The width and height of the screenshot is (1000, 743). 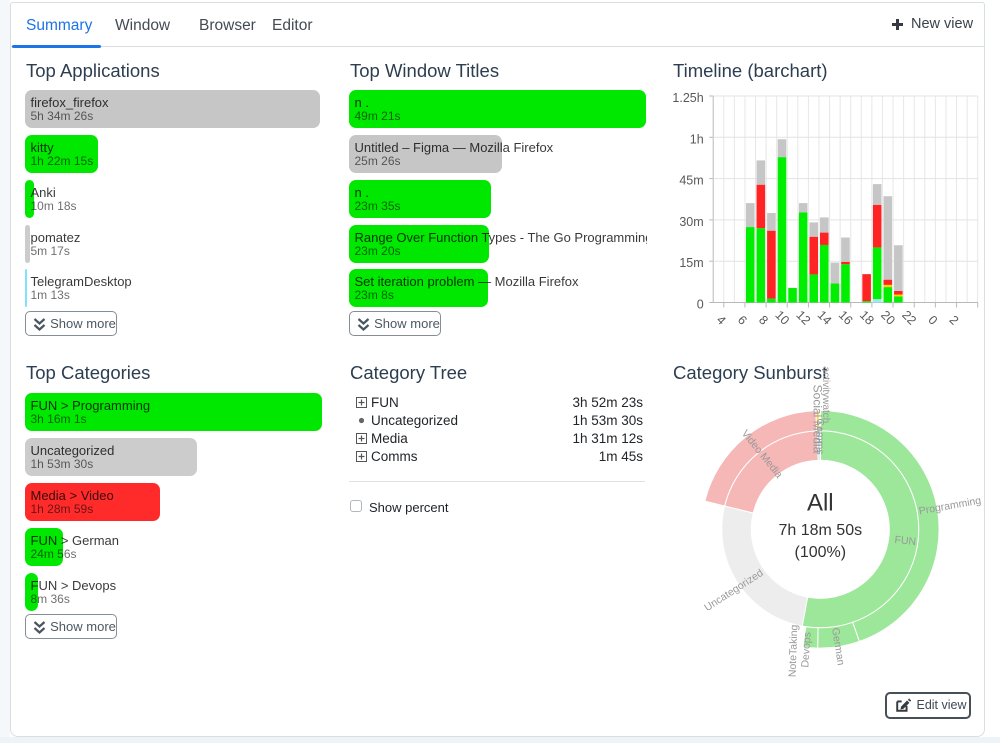 What do you see at coordinates (782, 318) in the screenshot?
I see `svg-text: 10` at bounding box center [782, 318].